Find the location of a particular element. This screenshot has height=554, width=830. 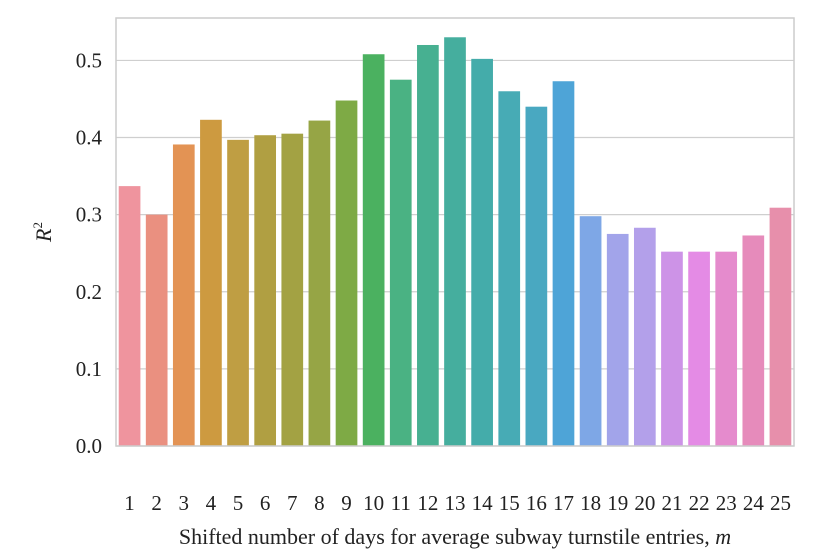

x-tick-label: 4 is located at coordinates (211, 503).